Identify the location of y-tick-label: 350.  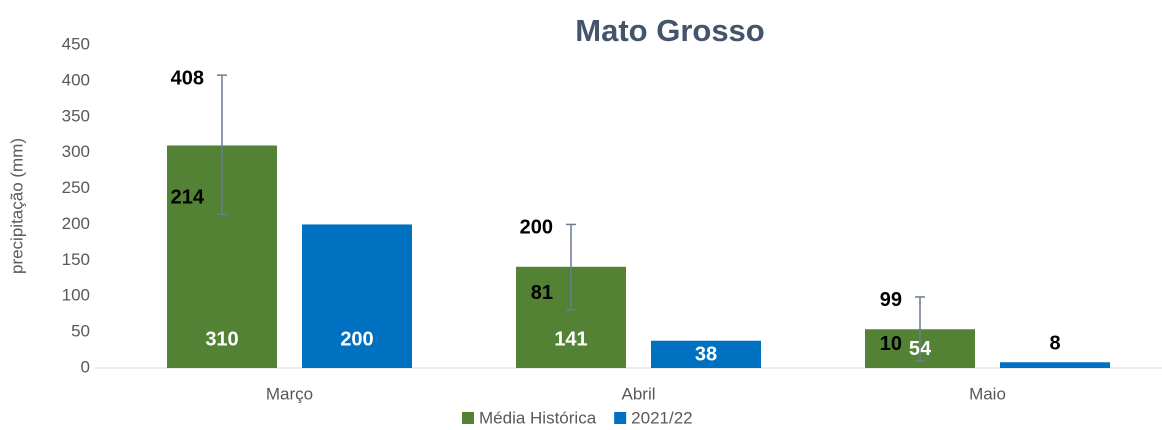
(76, 115).